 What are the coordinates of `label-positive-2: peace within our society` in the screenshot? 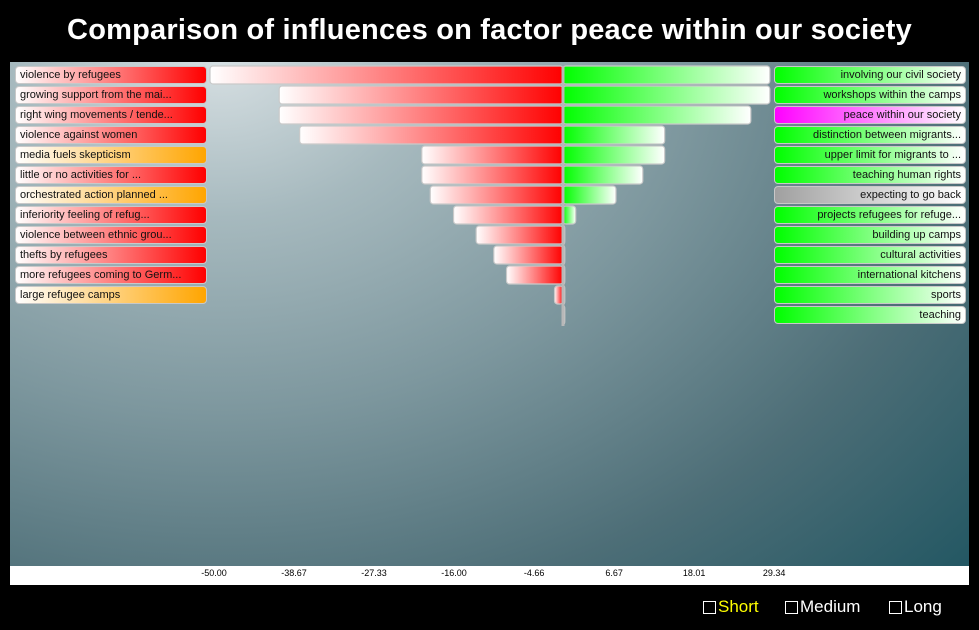 It's located at (870, 115).